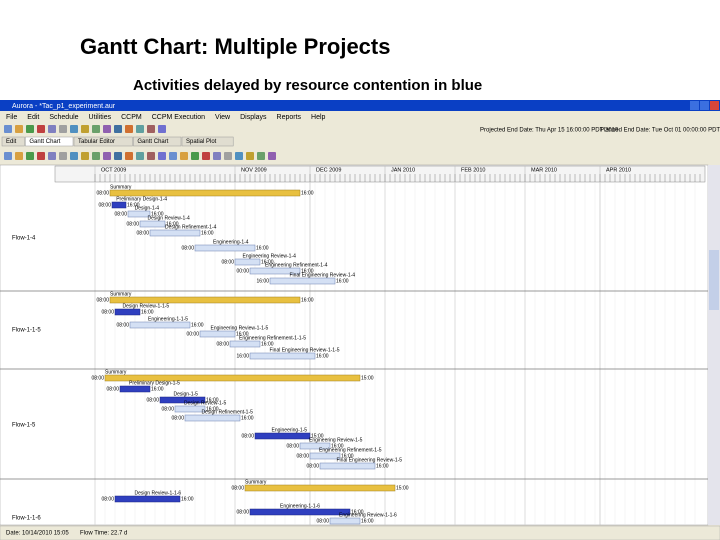 The height and width of the screenshot is (540, 720). Describe the element at coordinates (704, 105) in the screenshot. I see `maximize-button` at that location.